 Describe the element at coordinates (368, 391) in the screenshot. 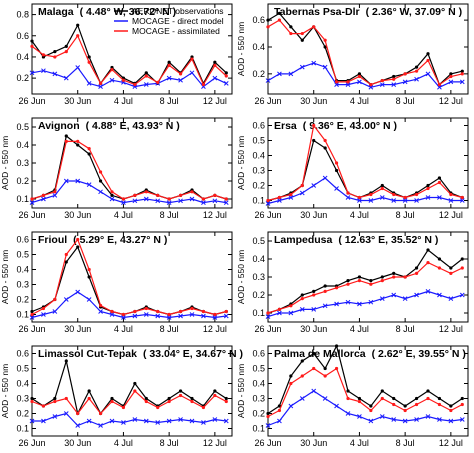

I see `plot-frame` at that location.